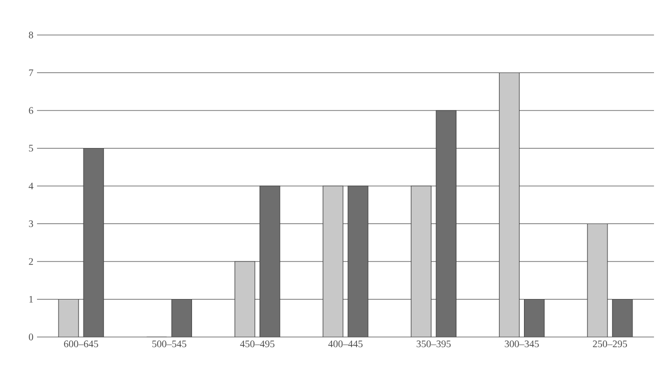 This screenshot has width=657, height=378. Describe the element at coordinates (31, 224) in the screenshot. I see `y-tick-label: 3` at that location.